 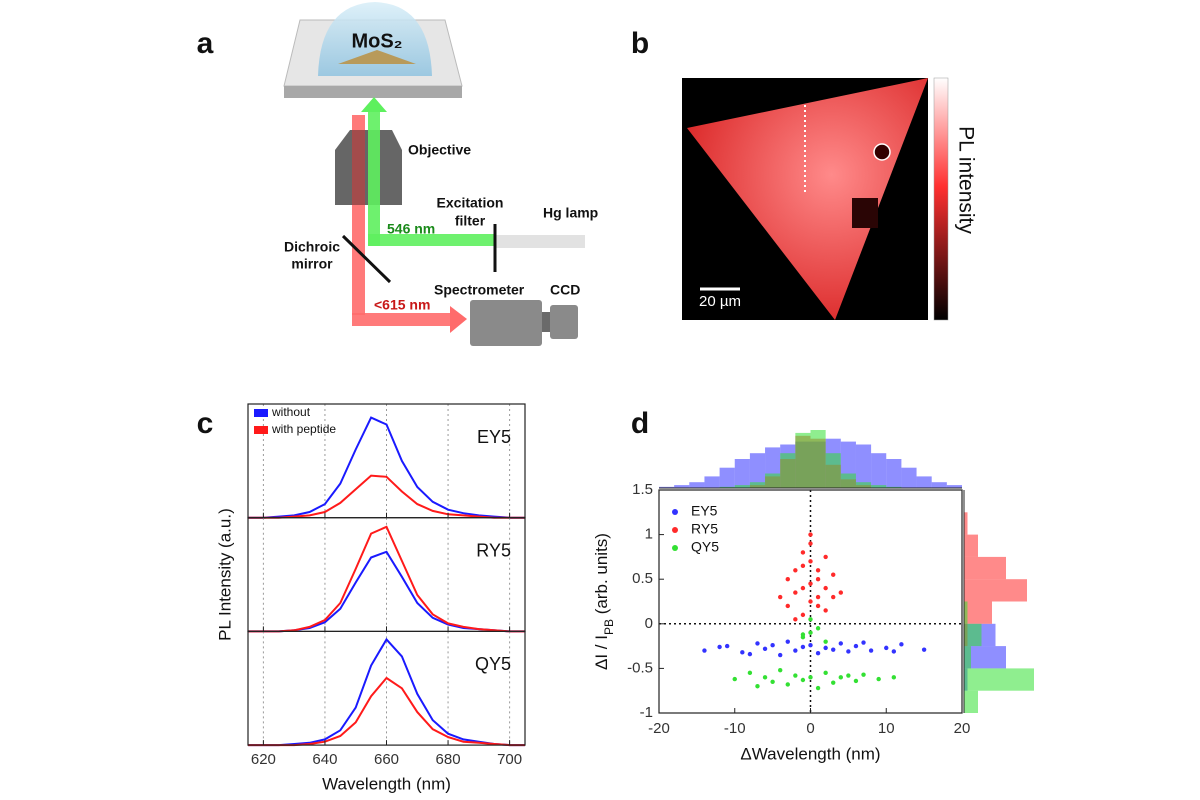 I want to click on x-tick-label: 700, so click(x=509, y=759).